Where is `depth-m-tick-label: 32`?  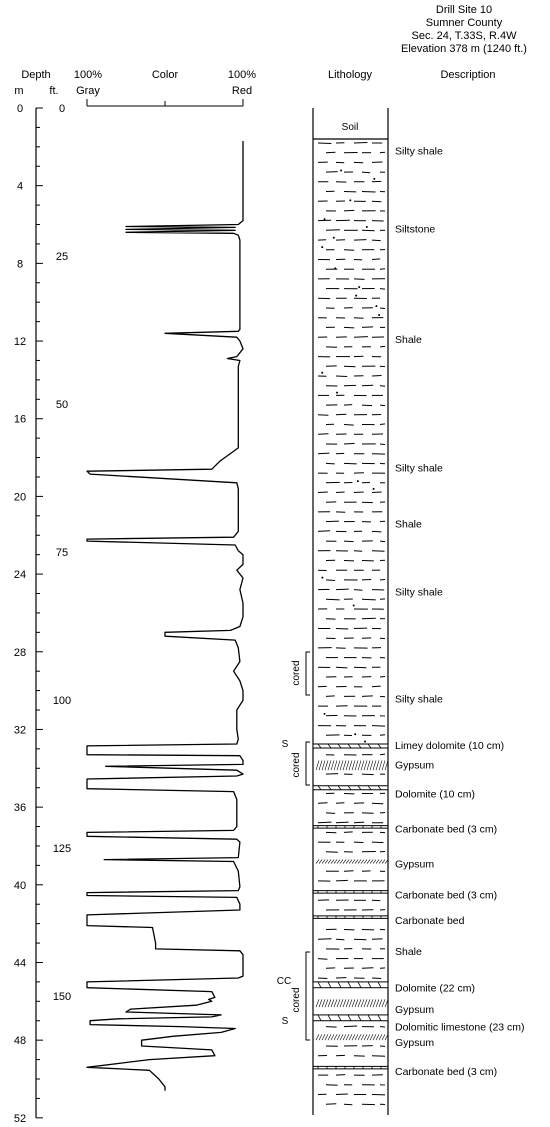 depth-m-tick-label: 32 is located at coordinates (20, 730).